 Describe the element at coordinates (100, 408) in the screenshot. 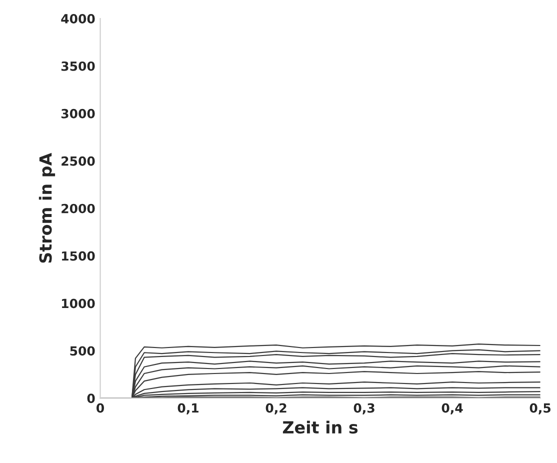

I see `x-tick-label: 0` at that location.